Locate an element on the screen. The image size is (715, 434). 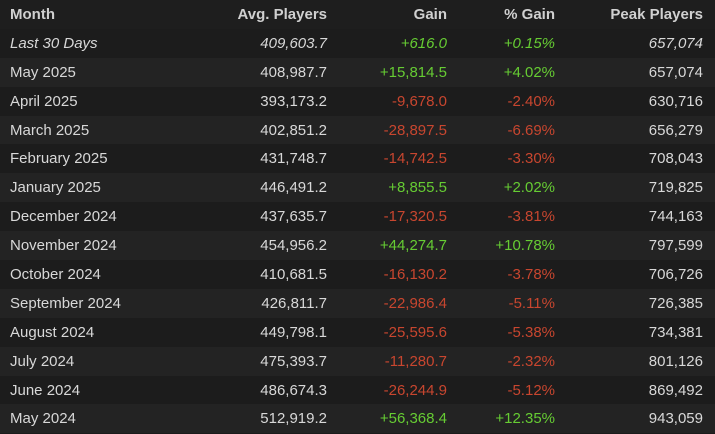
table-cell: -9,678.0 is located at coordinates (419, 101).